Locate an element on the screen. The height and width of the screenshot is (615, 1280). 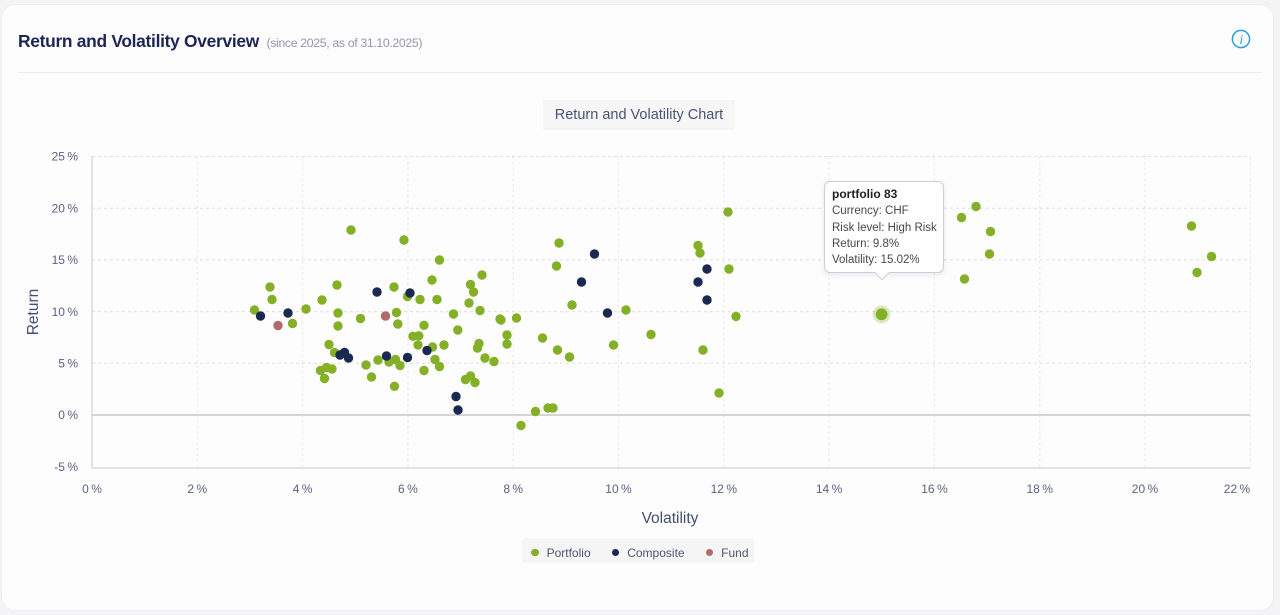
svg-text: i is located at coordinates (1241, 40).